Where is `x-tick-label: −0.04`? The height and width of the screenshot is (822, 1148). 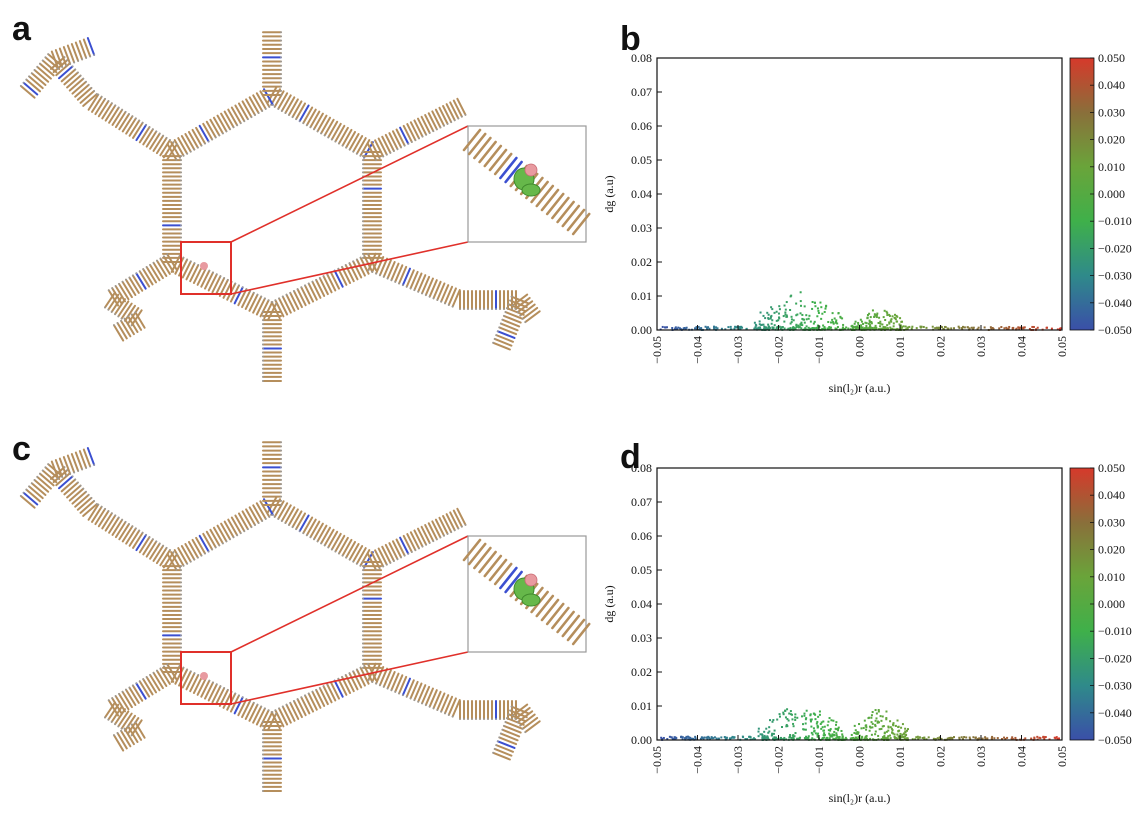 x-tick-label: −0.04 is located at coordinates (698, 760).